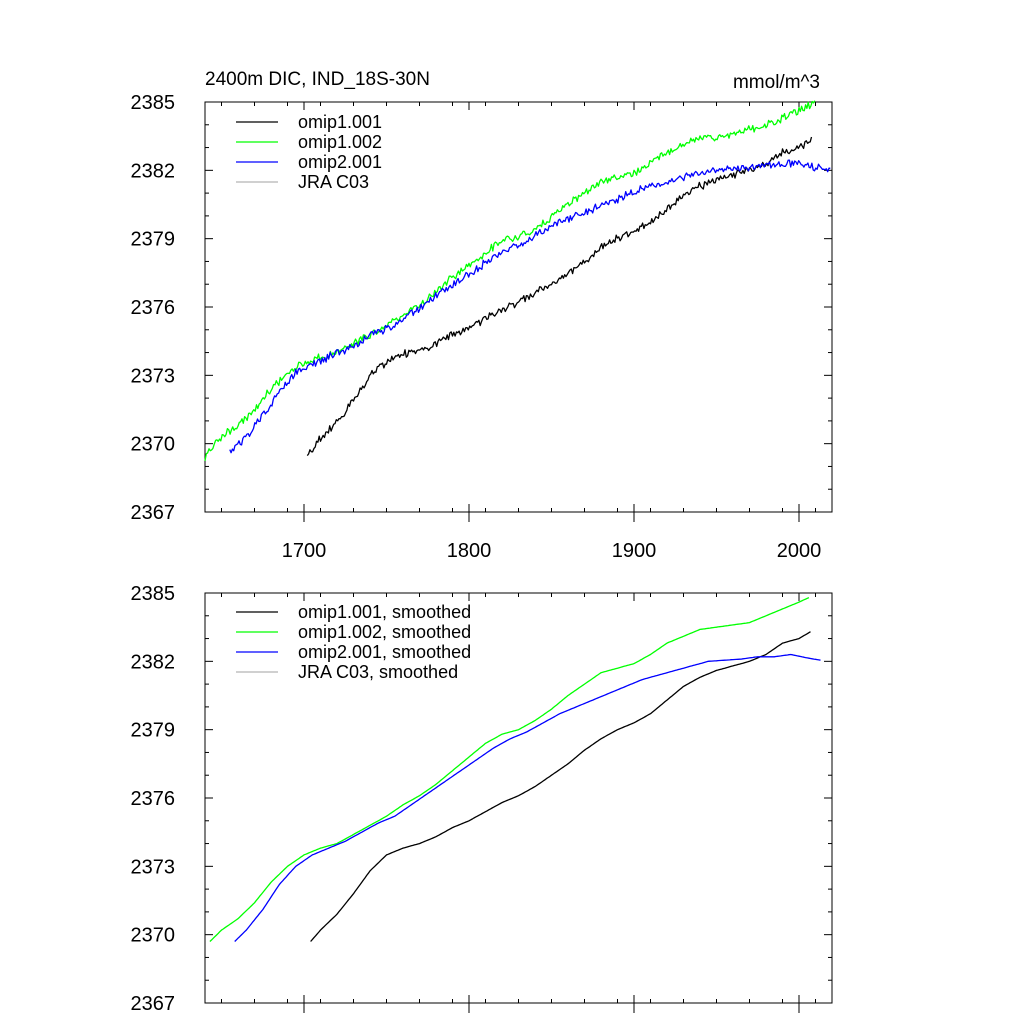  What do you see at coordinates (378, 672) in the screenshot?
I see `legend-label-4: JRA C03, smoothed` at bounding box center [378, 672].